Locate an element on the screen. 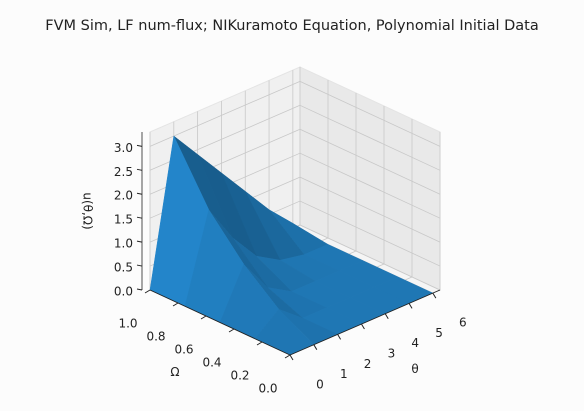 The width and height of the screenshot is (584, 411). y-tick-label: 0.2 is located at coordinates (239, 376).